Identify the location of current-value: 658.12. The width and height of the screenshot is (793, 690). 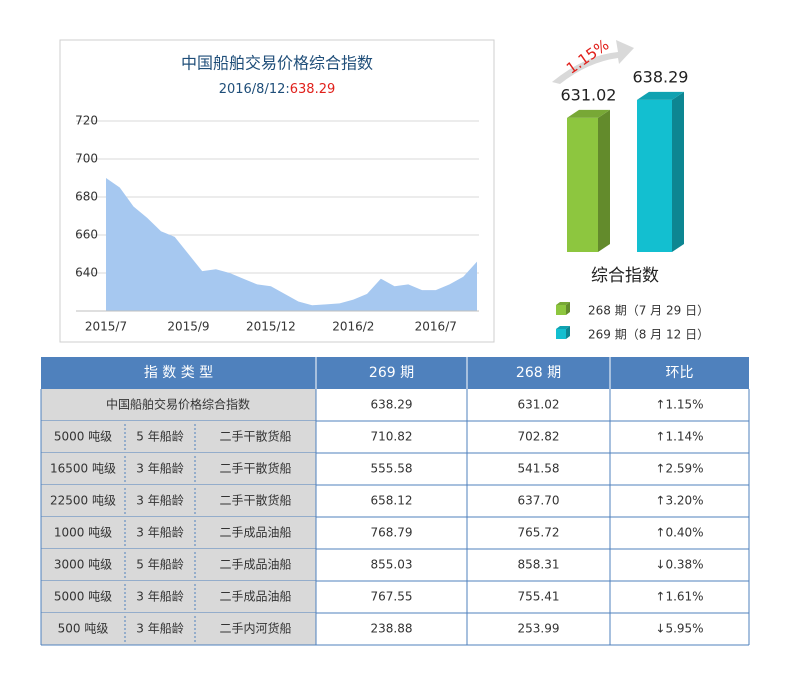
(392, 501).